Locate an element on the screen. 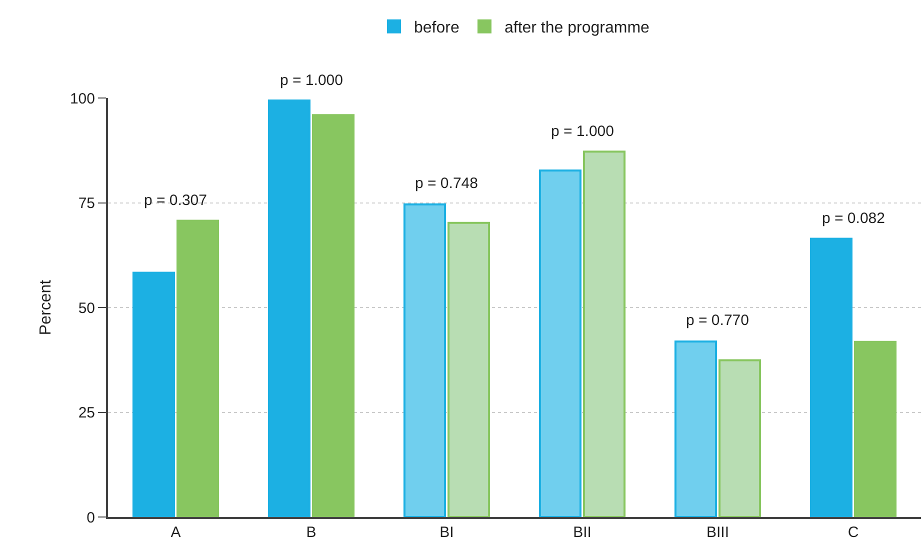 The width and height of the screenshot is (923, 547). y-tick-label: 25 is located at coordinates (86, 413).